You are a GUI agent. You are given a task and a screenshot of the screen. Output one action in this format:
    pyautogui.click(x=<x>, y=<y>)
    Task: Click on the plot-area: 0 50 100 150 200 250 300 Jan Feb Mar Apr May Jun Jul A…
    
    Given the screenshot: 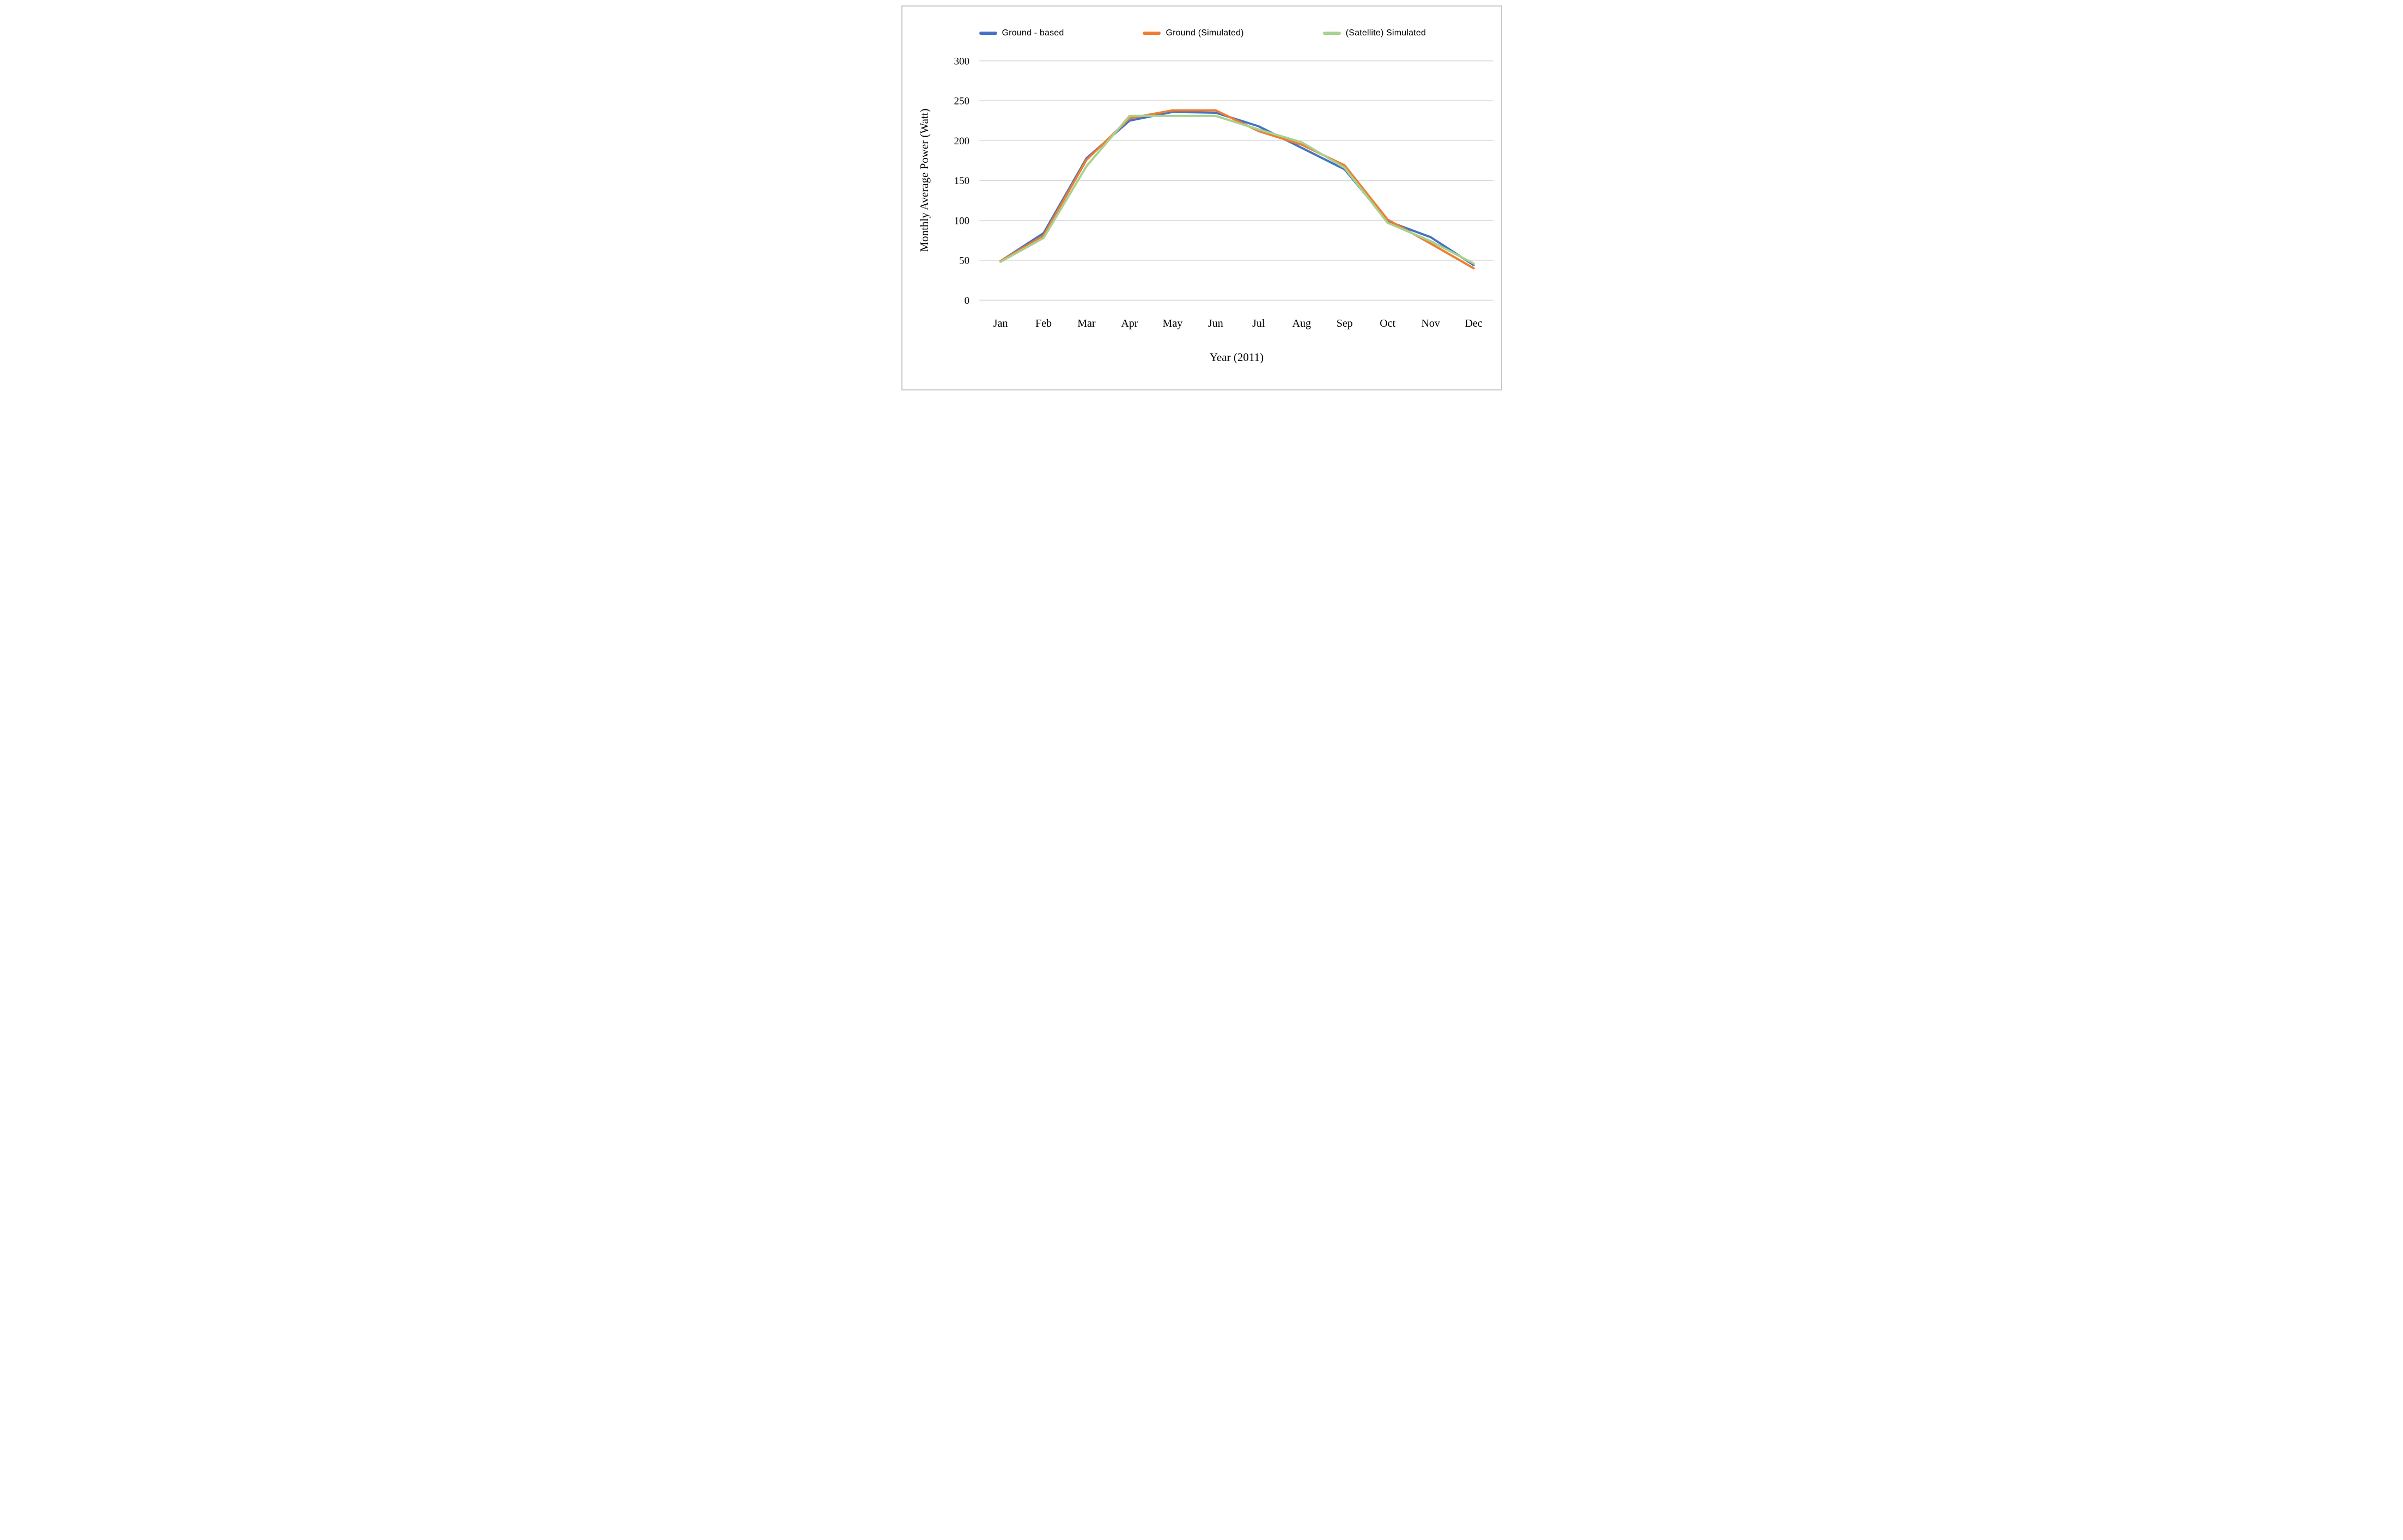 What is the action you would take?
    pyautogui.click(x=1223, y=192)
    